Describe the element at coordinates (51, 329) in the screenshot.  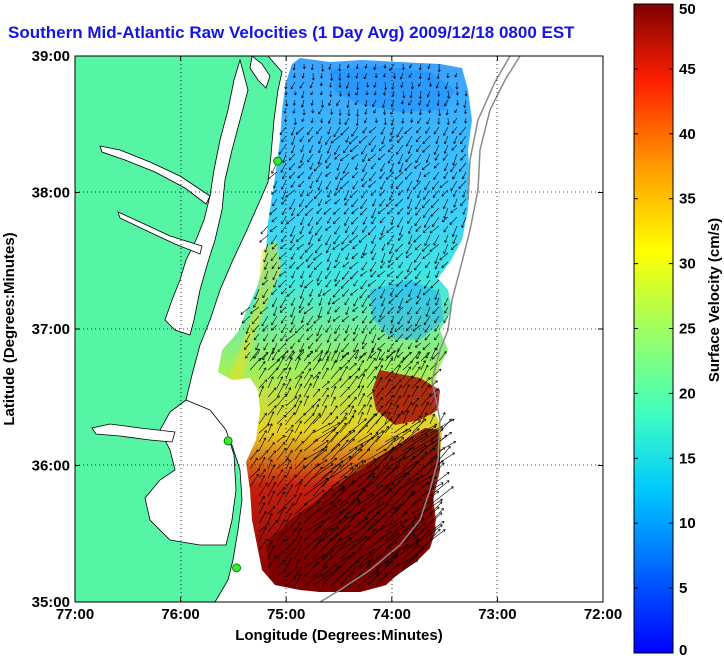
I see `y-tick-label: 37:00` at that location.